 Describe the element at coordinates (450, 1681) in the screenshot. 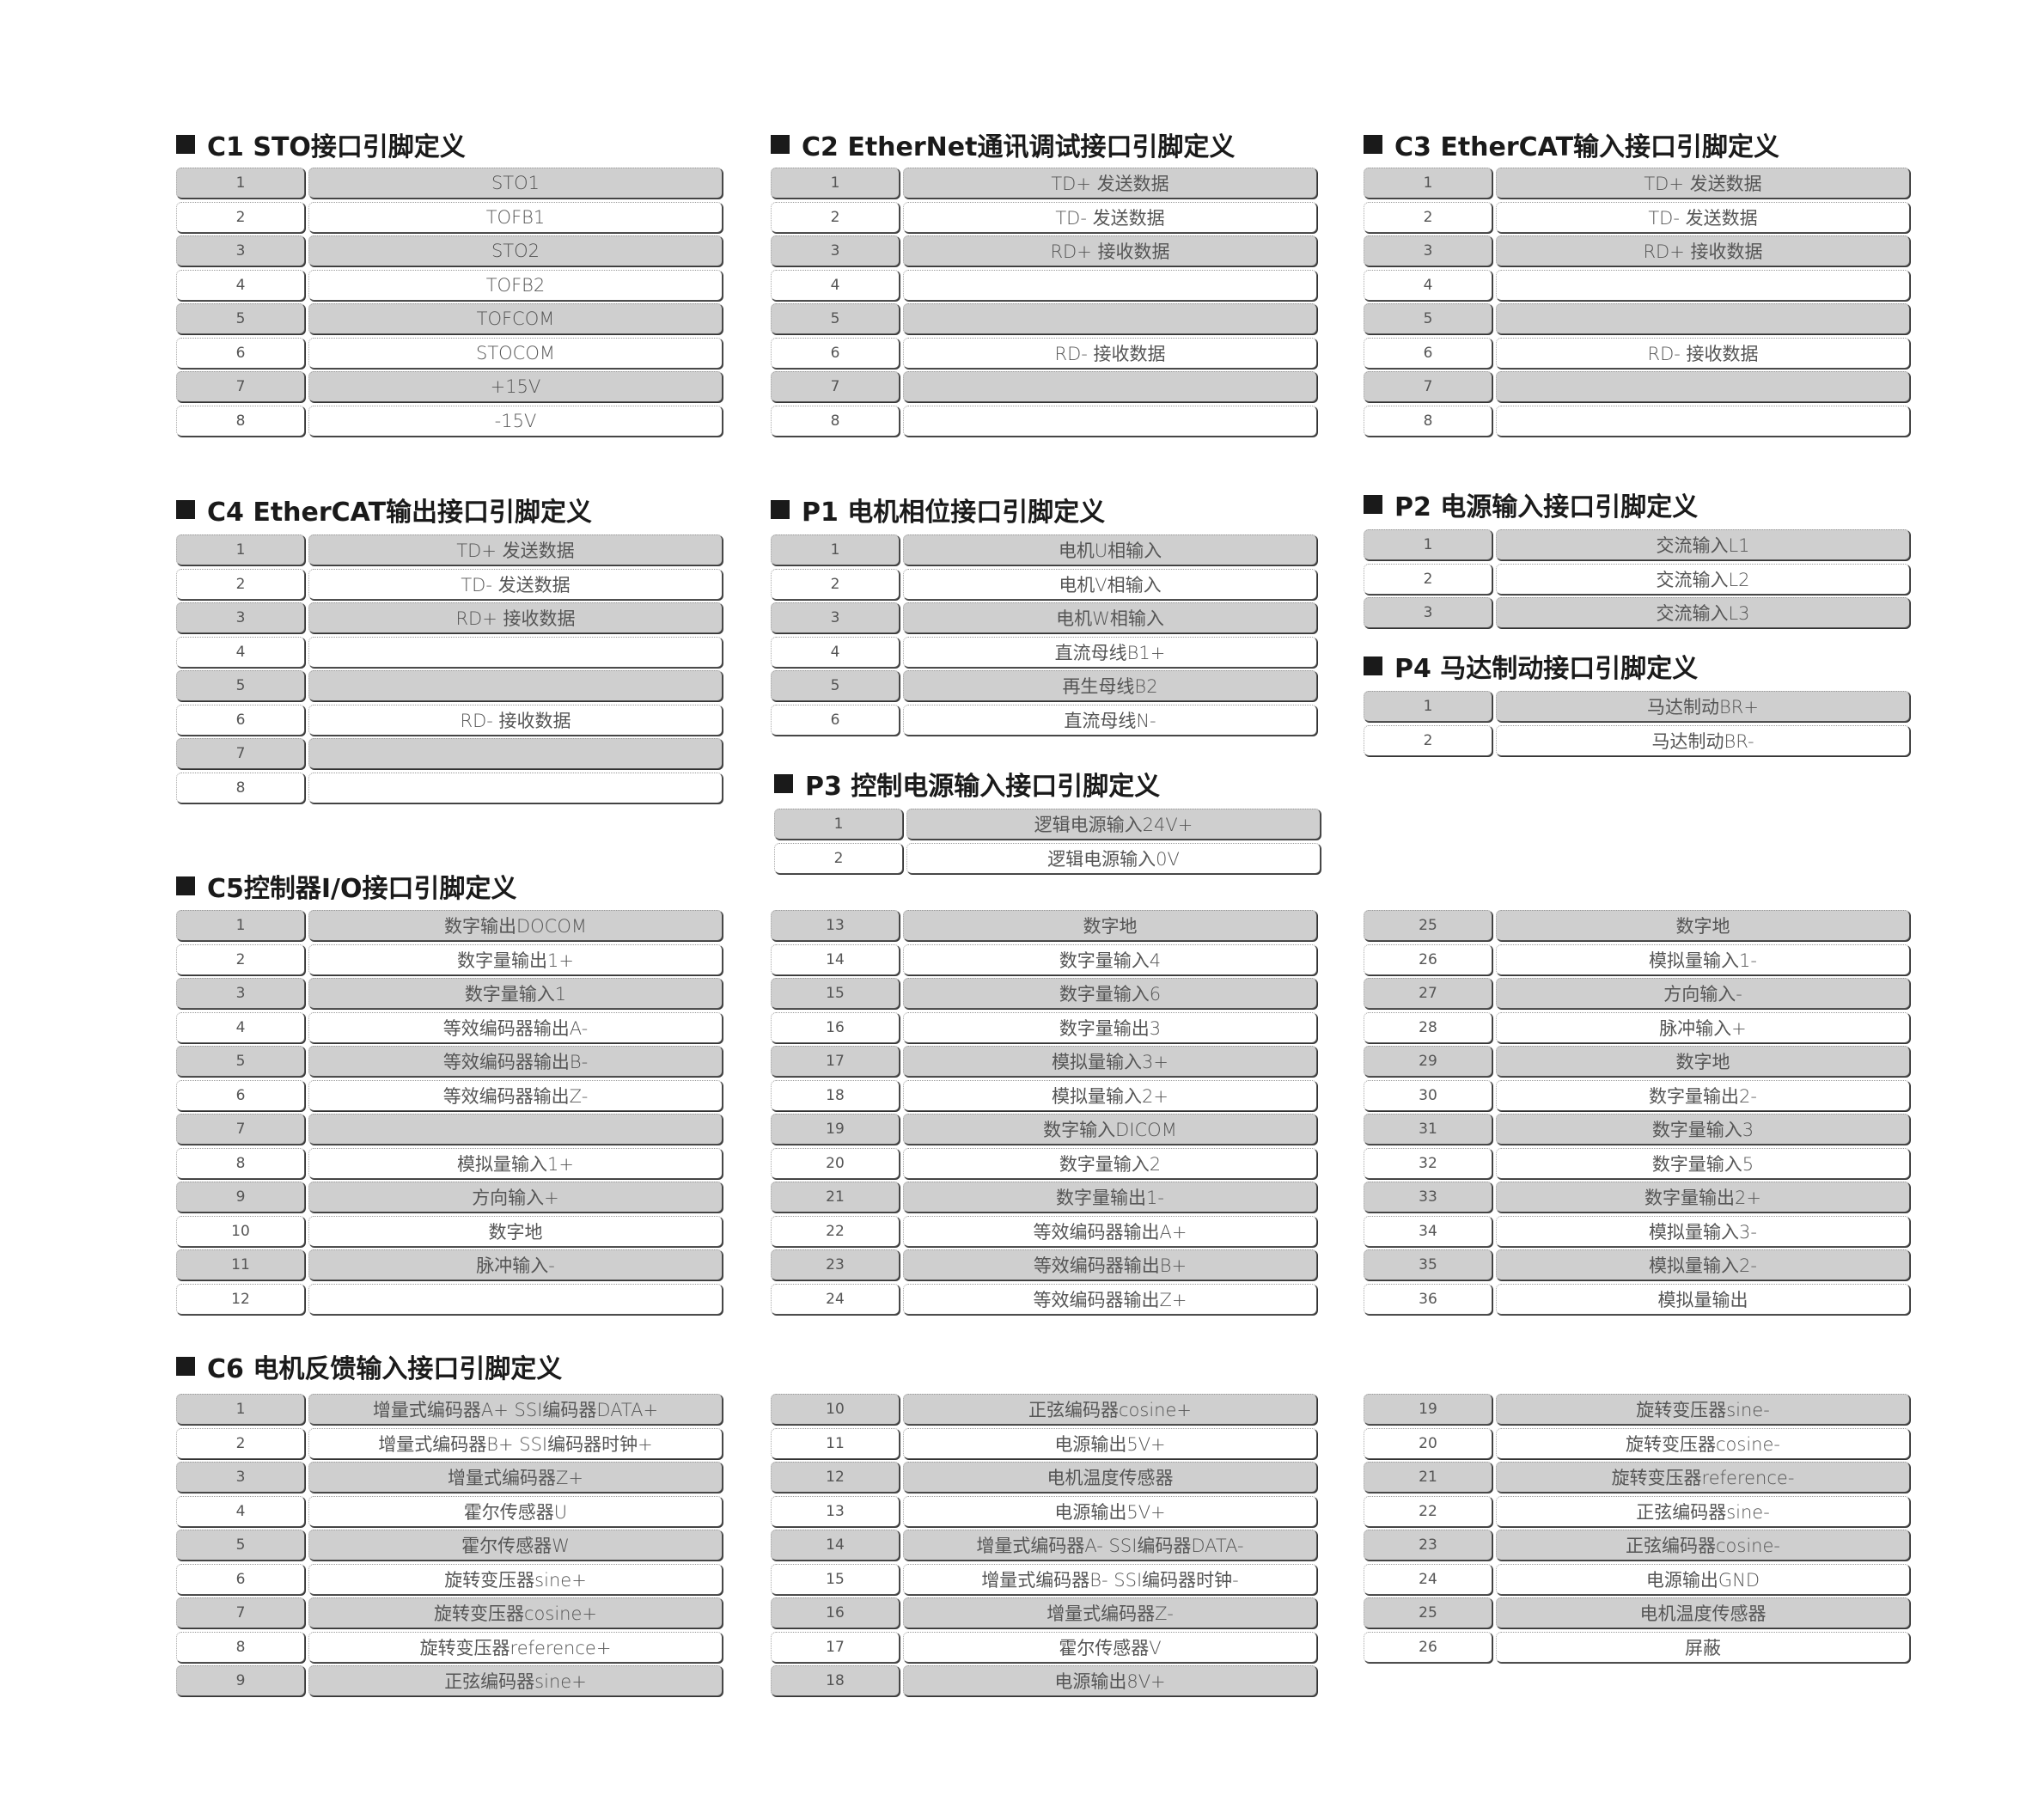

I see `table-row: 9 正弦编码器sine+` at that location.